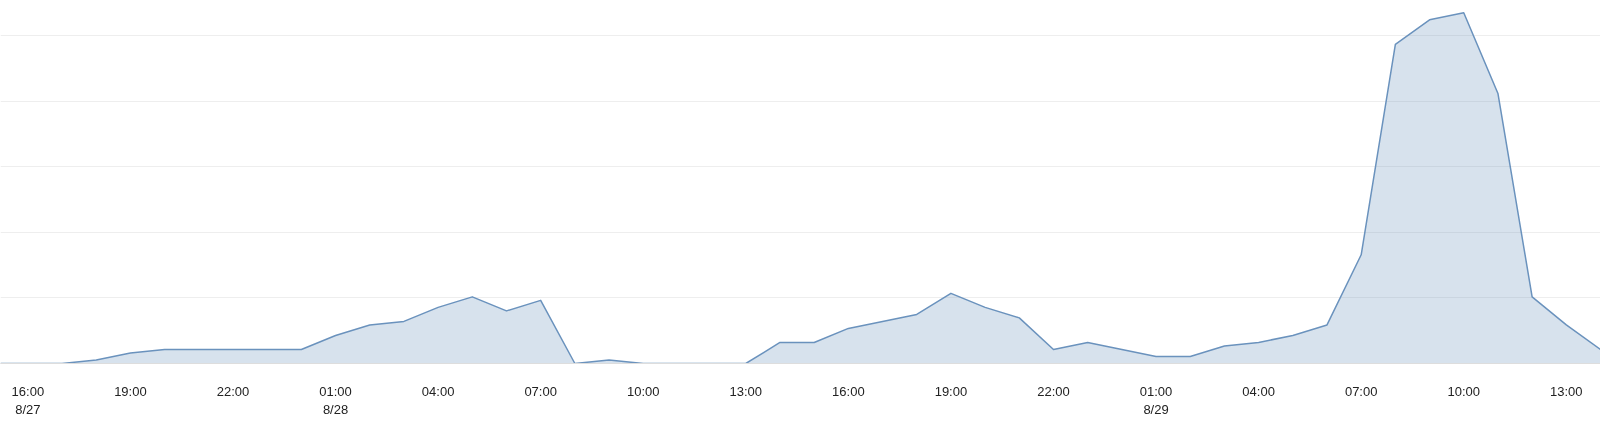 The width and height of the screenshot is (1600, 423). I want to click on x-tick-label: 01:00 8/28, so click(335, 400).